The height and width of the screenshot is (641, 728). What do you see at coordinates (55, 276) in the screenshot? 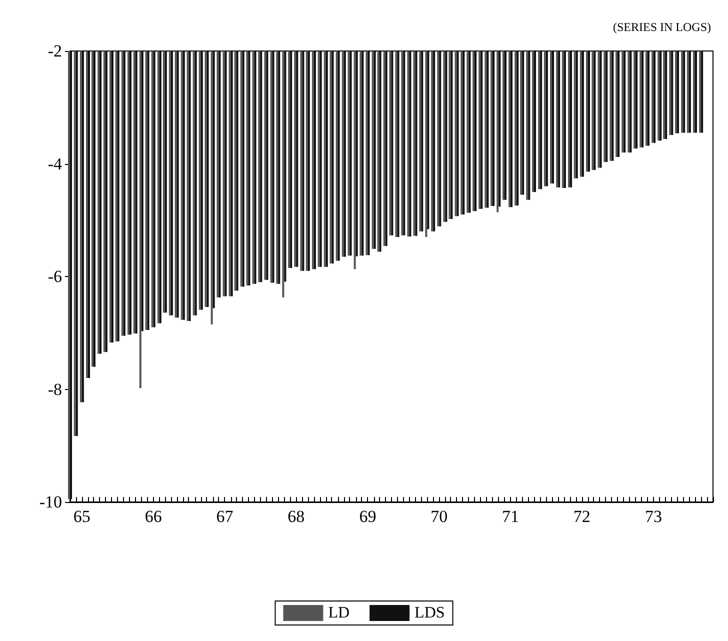
I see `y-tick-label: -6` at bounding box center [55, 276].